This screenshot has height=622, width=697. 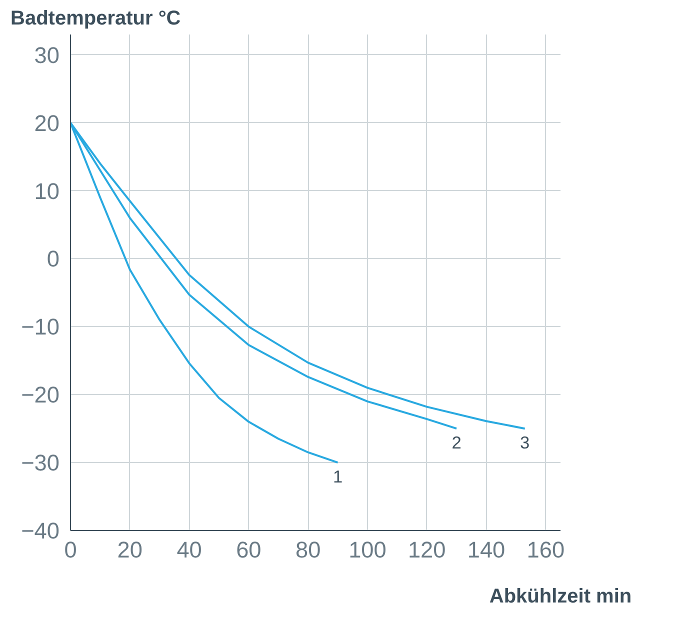 I want to click on x-axis-title: Abkühlzeit min, so click(x=560, y=597).